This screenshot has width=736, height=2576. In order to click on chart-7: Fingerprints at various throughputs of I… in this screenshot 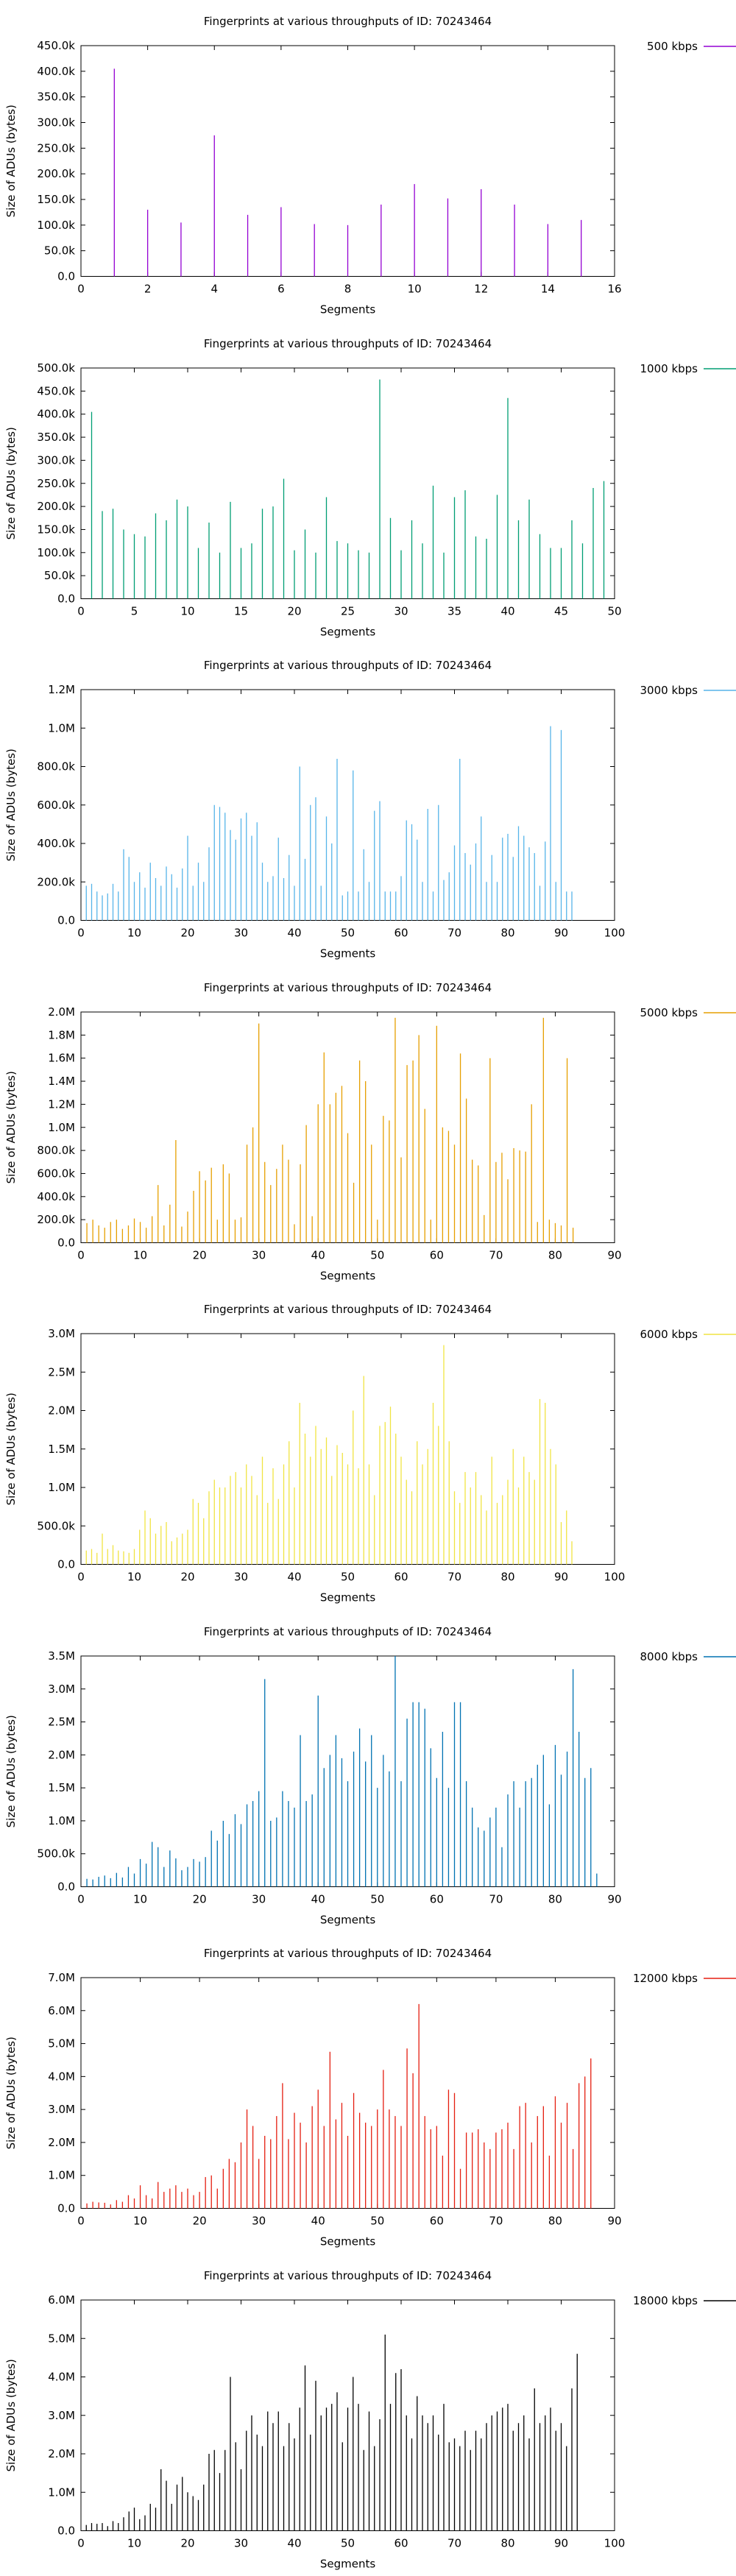, I will do `click(370, 2419)`.